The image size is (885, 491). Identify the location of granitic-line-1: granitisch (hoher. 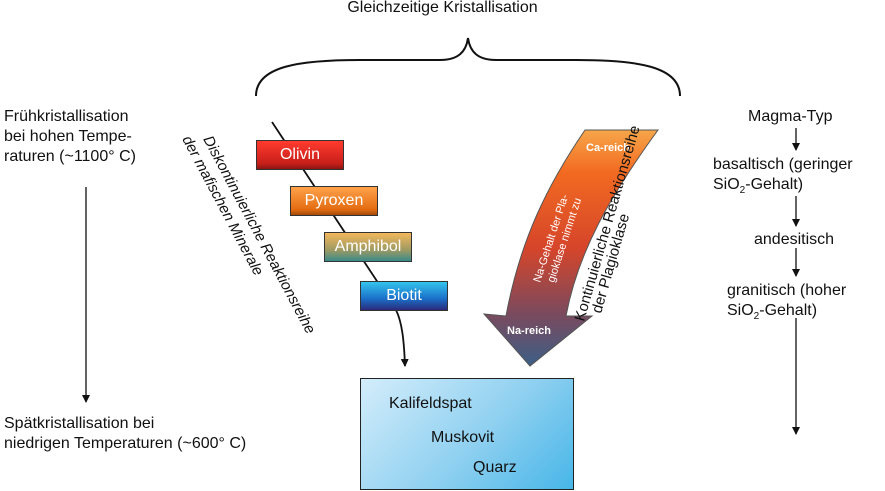
(787, 290).